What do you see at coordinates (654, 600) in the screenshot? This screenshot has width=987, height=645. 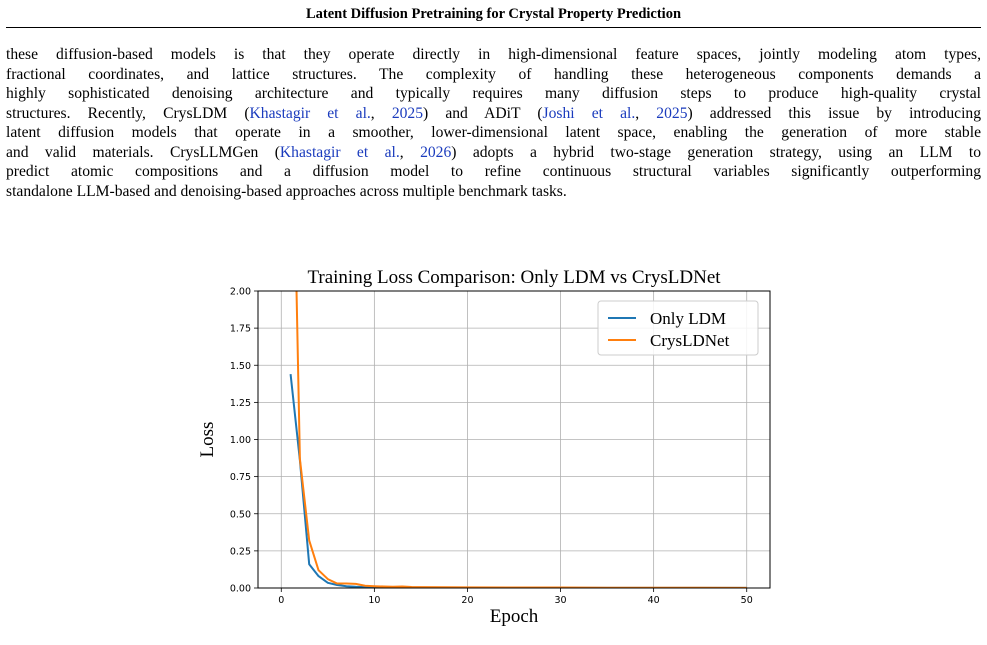 I see `x-tick-label: 40` at bounding box center [654, 600].